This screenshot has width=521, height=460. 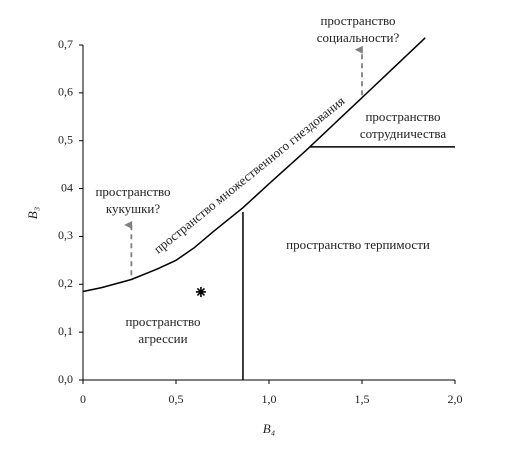 I want to click on annotation: агрессии, so click(x=162, y=338).